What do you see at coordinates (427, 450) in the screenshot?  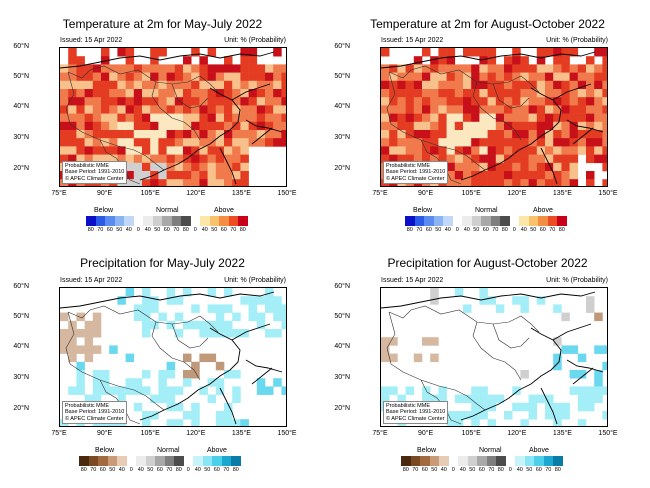 I see `legend-below: Below` at bounding box center [427, 450].